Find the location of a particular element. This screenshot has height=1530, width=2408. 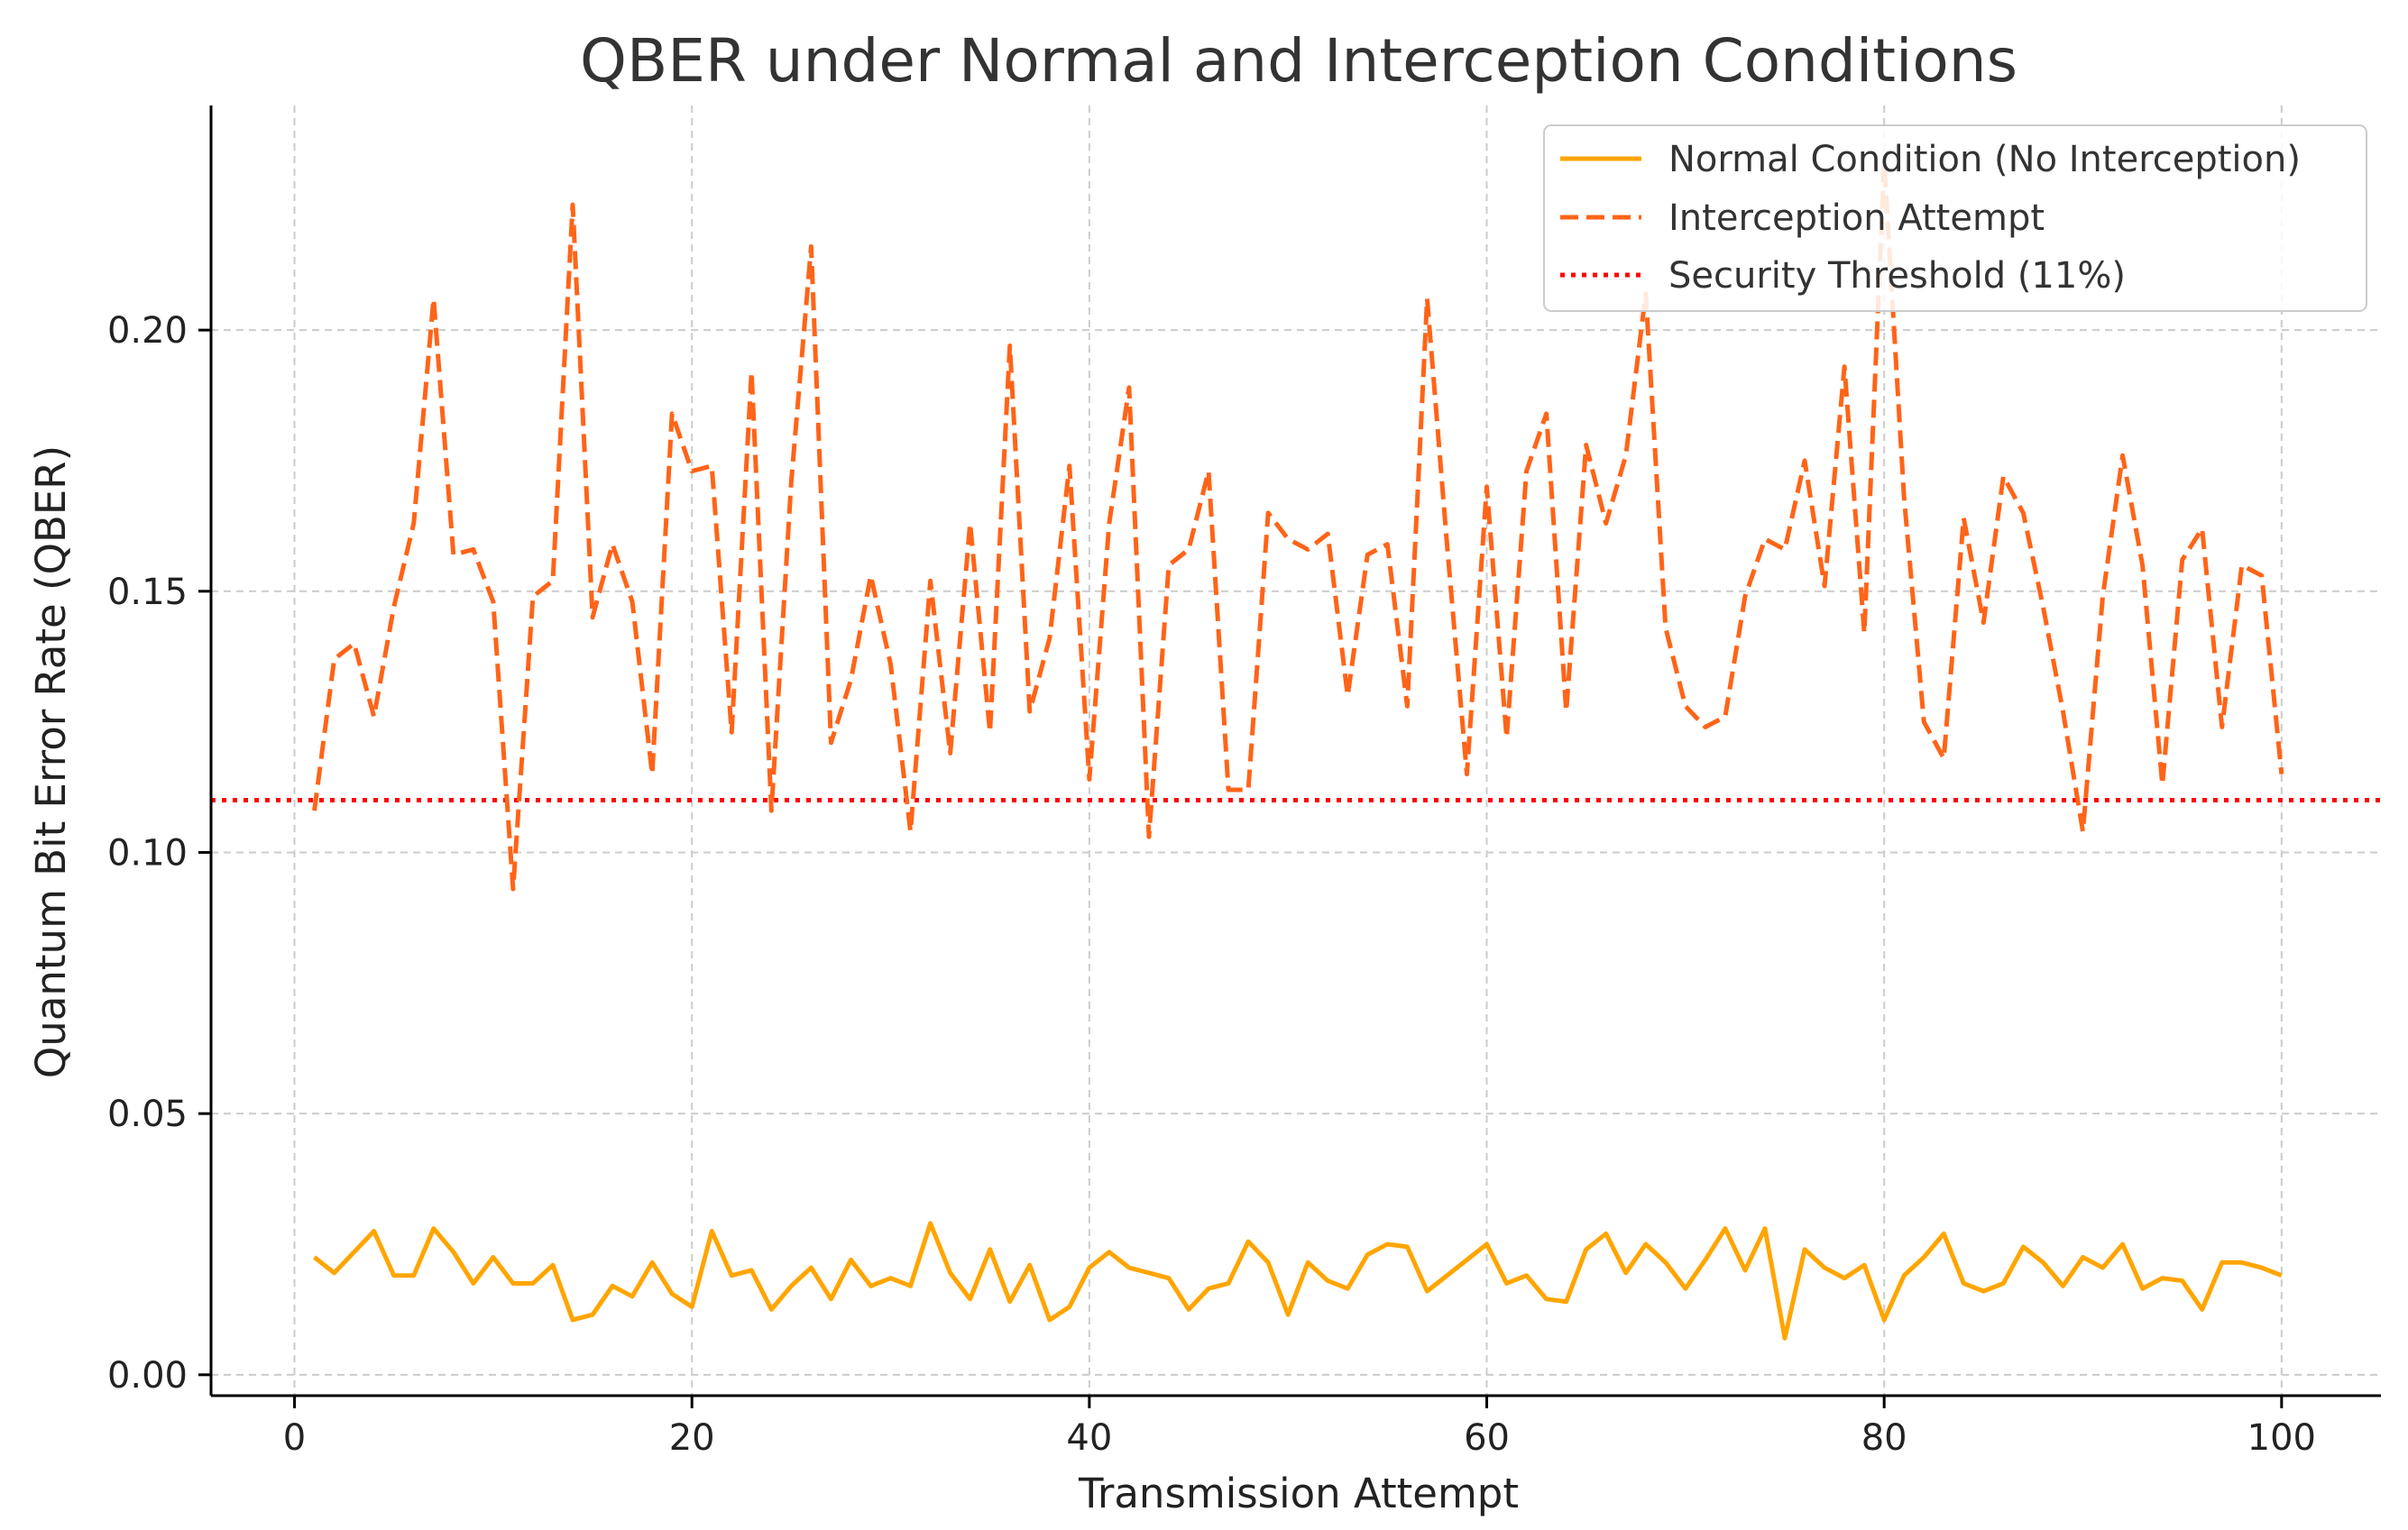

x-tick-label: 80 is located at coordinates (1884, 1438).